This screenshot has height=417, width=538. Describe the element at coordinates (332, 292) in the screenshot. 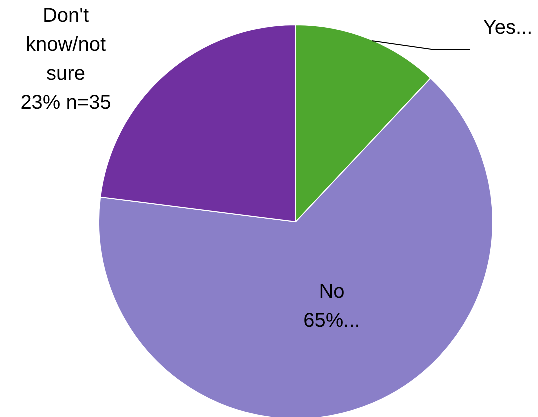

I see `slice-label: No` at that location.